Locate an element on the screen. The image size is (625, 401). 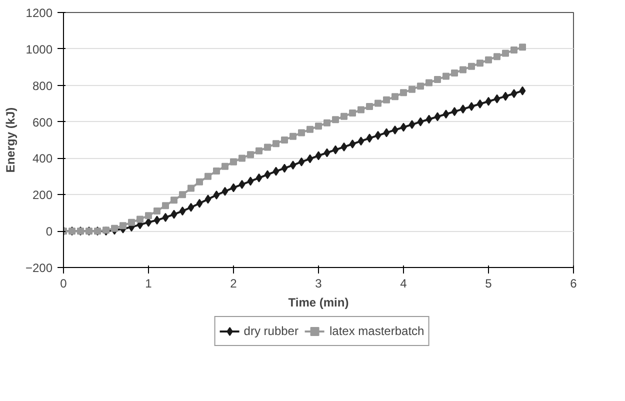
x-tick-label: 2 is located at coordinates (234, 283).